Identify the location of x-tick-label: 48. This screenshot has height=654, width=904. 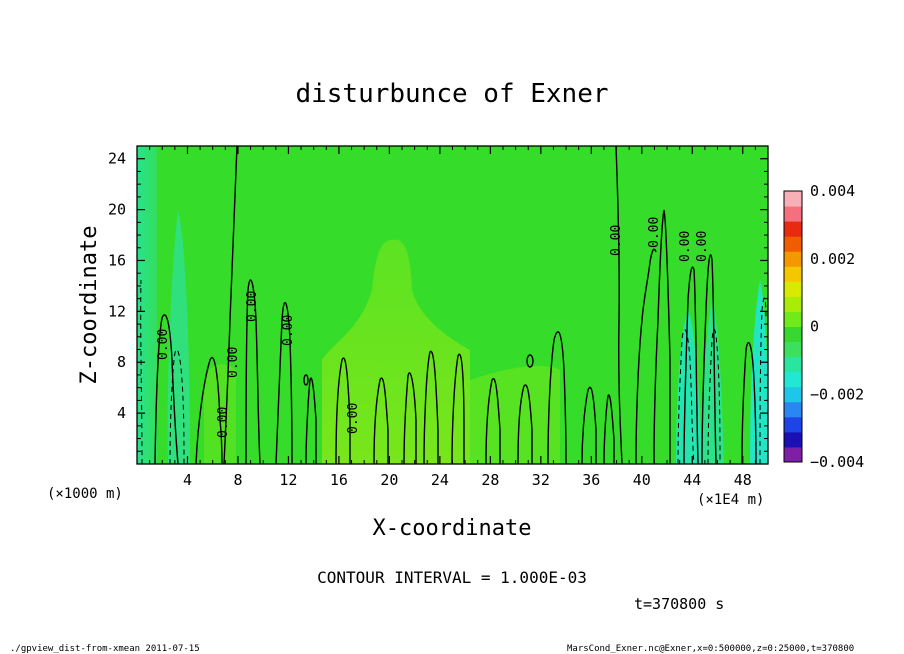
(743, 480).